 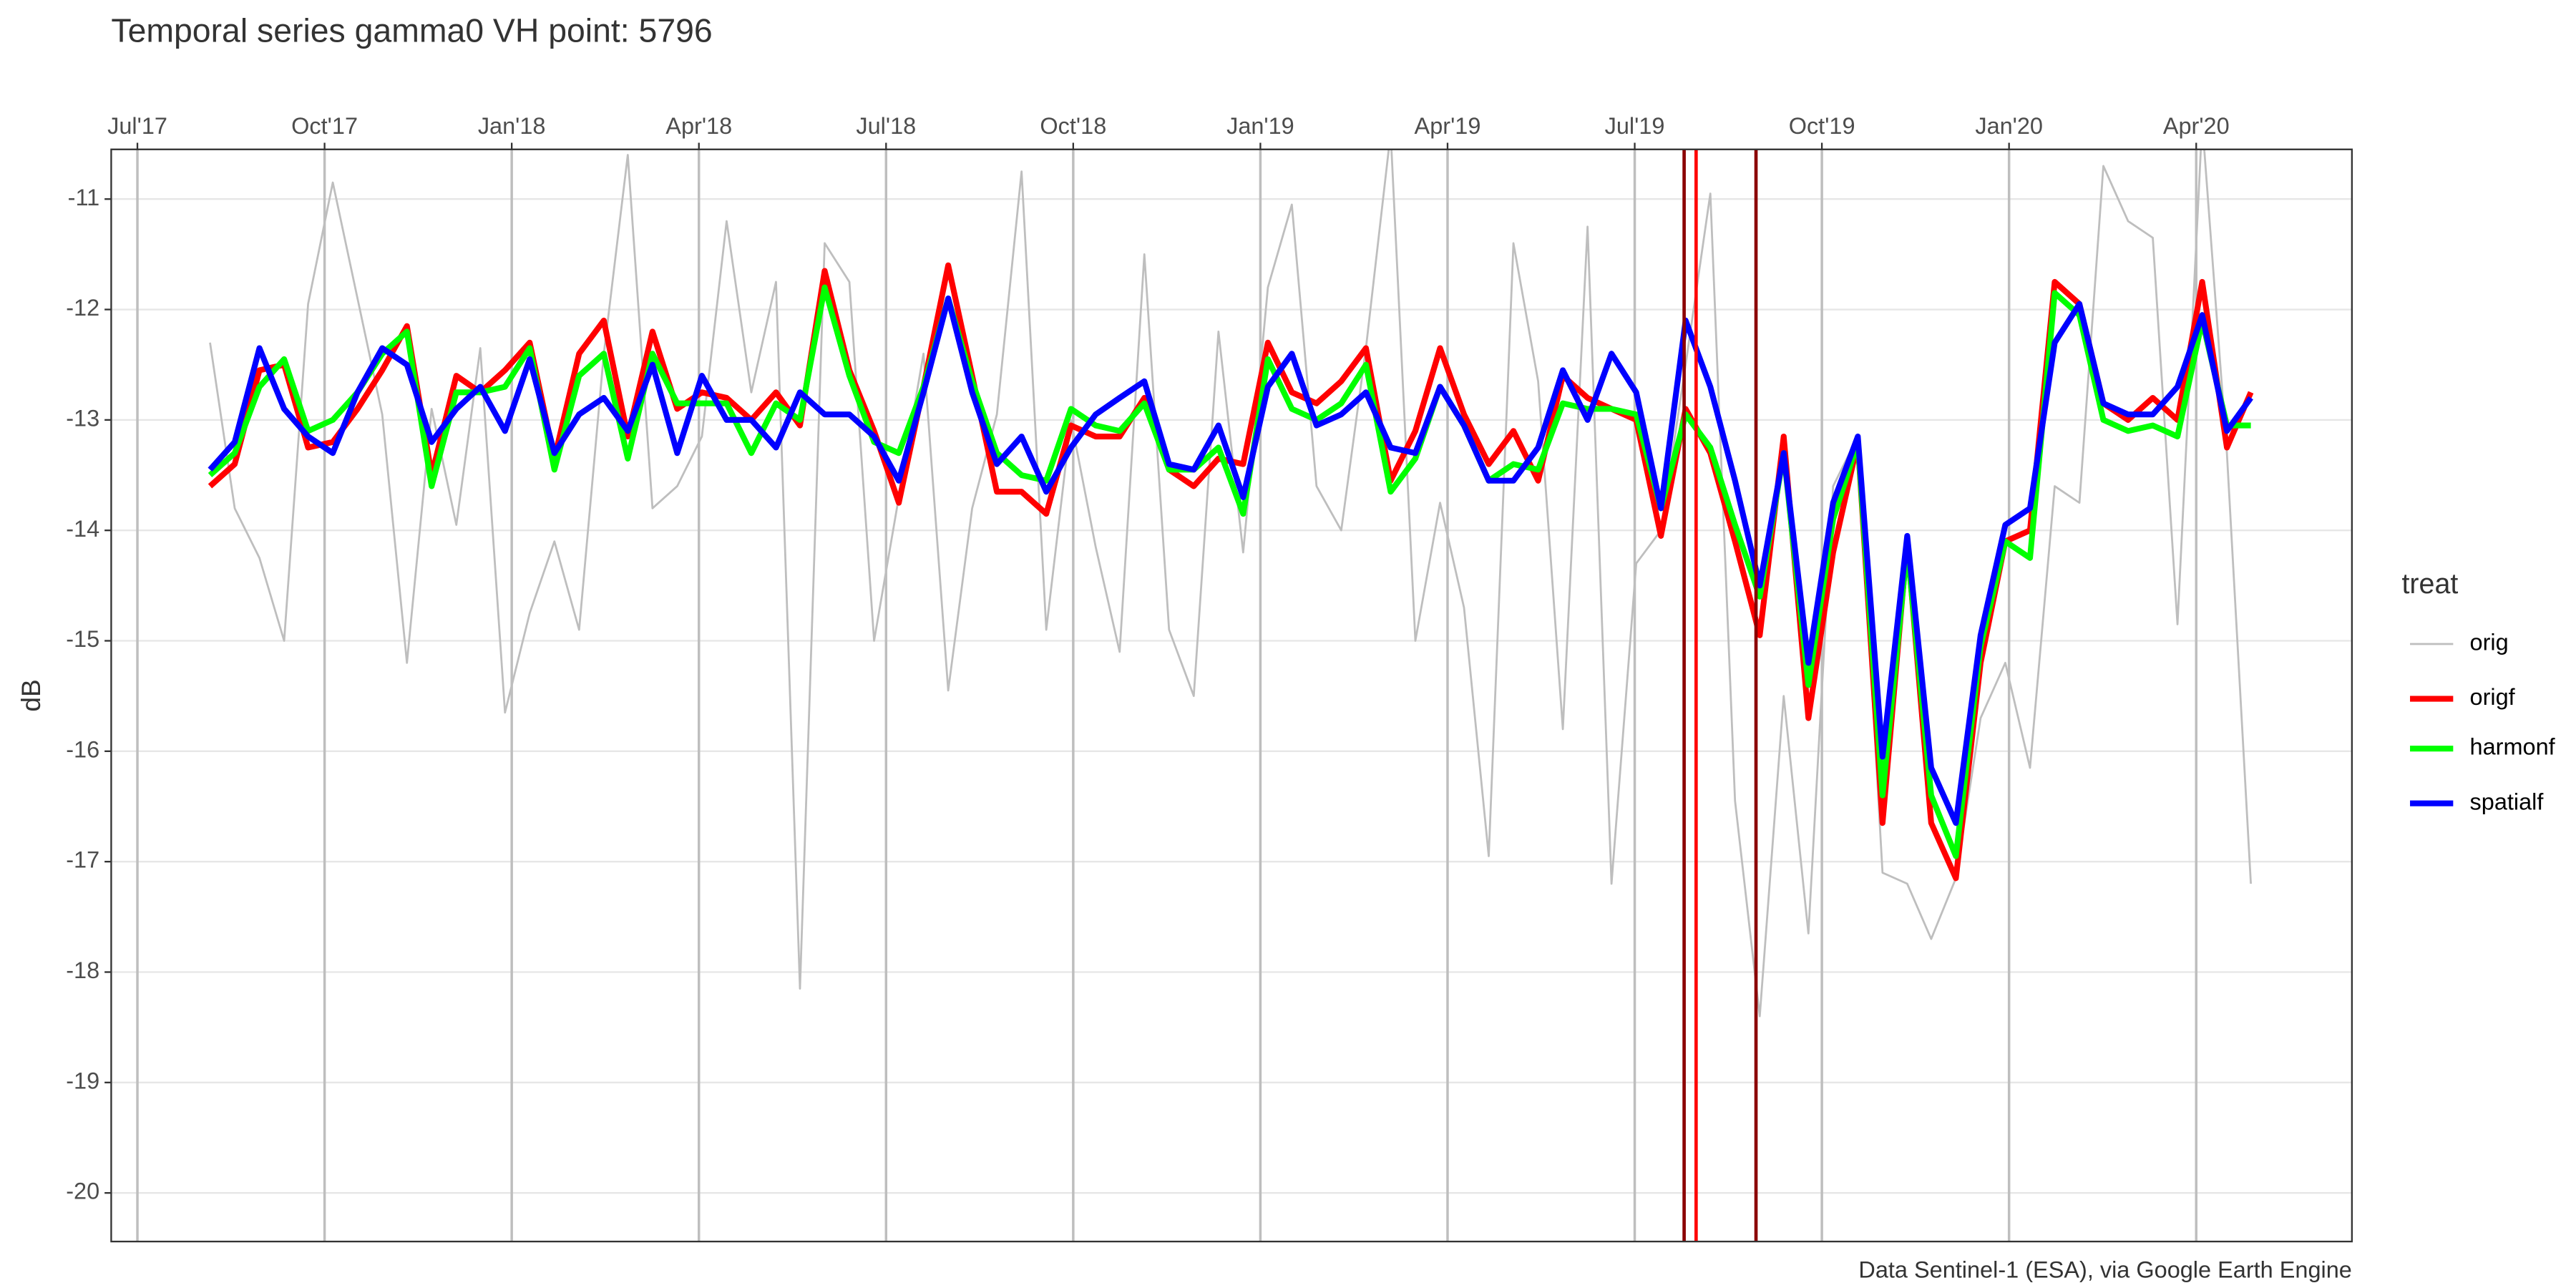 What do you see at coordinates (2429, 584) in the screenshot?
I see `legend-title: treat` at bounding box center [2429, 584].